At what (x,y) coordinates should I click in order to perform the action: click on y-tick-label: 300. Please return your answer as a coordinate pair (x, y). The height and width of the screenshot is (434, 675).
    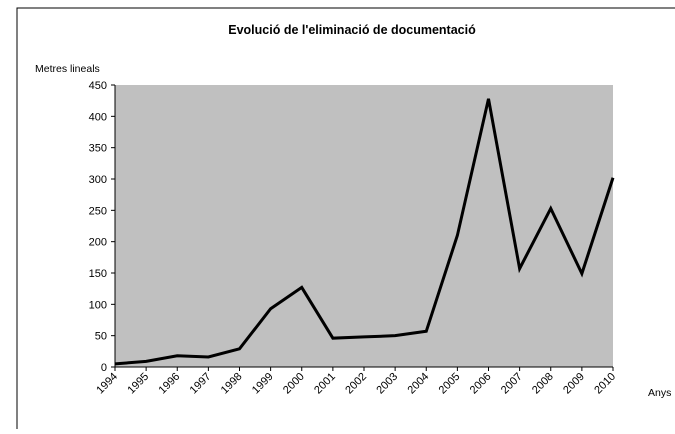
    Looking at the image, I should click on (98, 180).